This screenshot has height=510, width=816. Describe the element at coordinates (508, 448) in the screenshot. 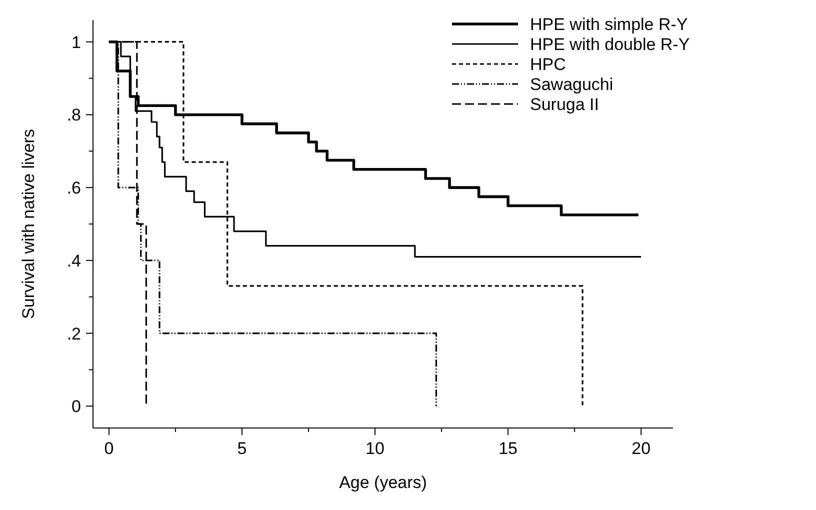

I see `x-tick-label: 15` at that location.